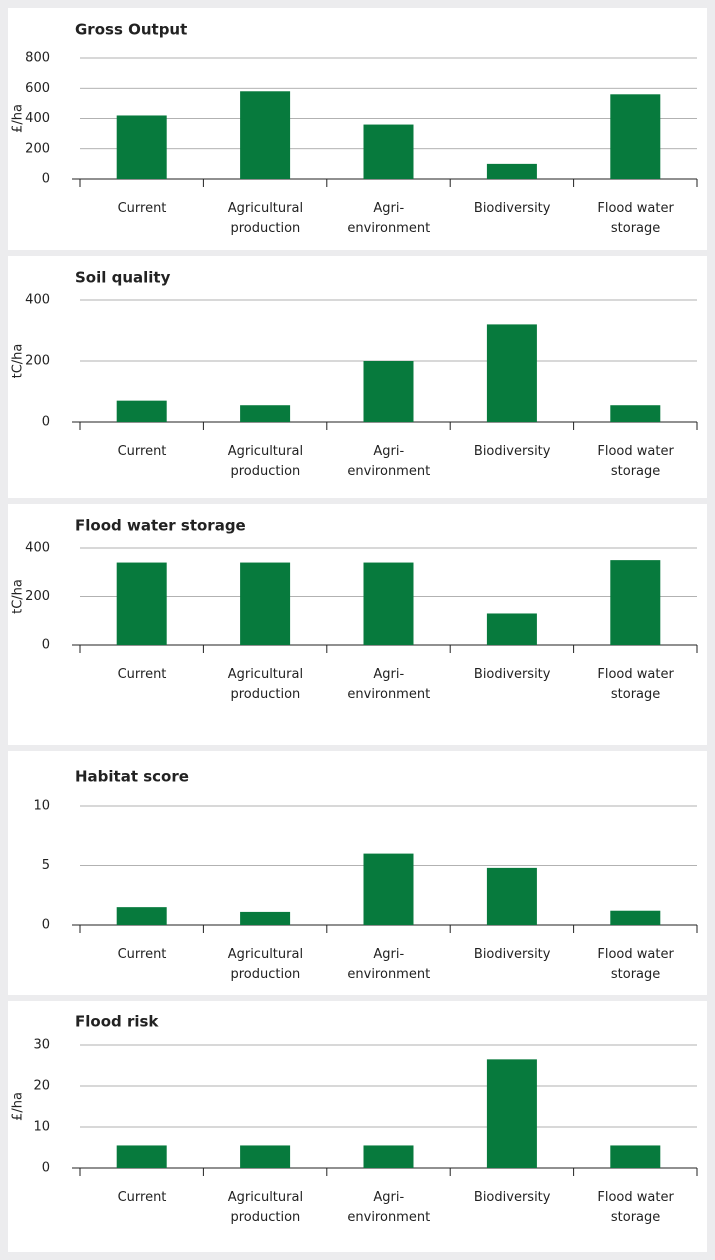 The image size is (715, 1260). What do you see at coordinates (160, 526) in the screenshot?
I see `chart-title: Flood water storage` at bounding box center [160, 526].